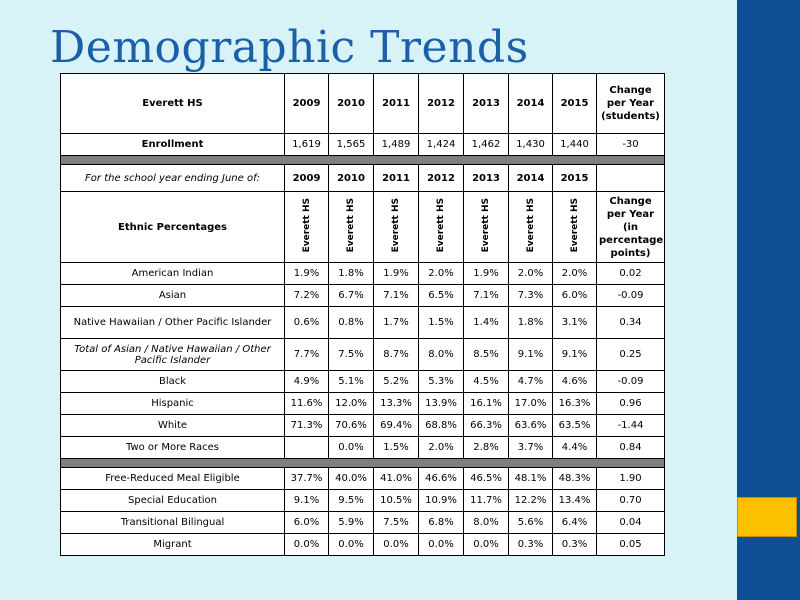  I want to click on year-header: 2013, so click(486, 103).